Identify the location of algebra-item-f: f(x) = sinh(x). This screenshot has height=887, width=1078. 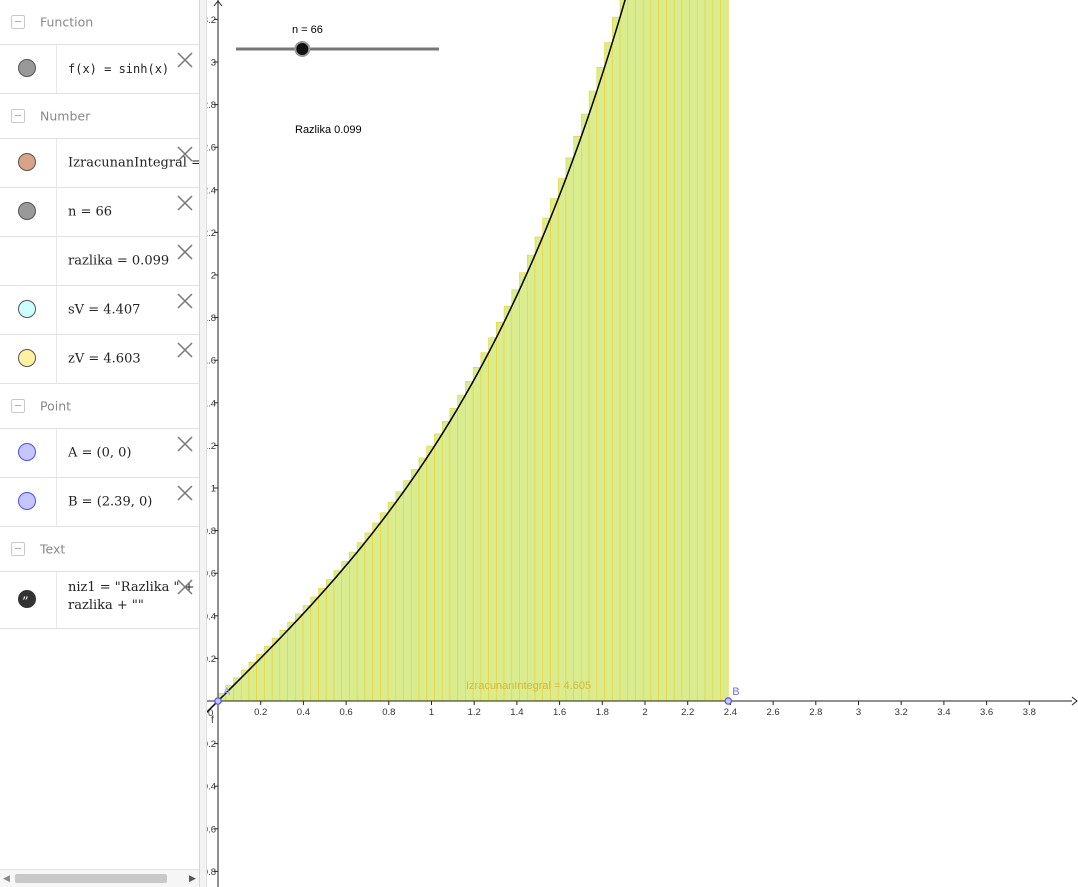
(99, 69).